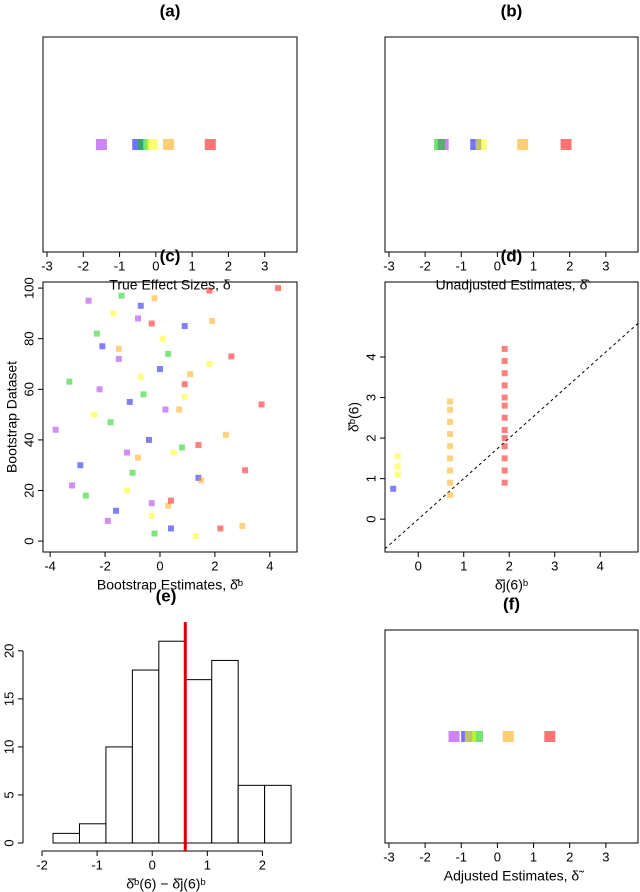  What do you see at coordinates (269, 565) in the screenshot?
I see `x-tick-label: 4` at bounding box center [269, 565].